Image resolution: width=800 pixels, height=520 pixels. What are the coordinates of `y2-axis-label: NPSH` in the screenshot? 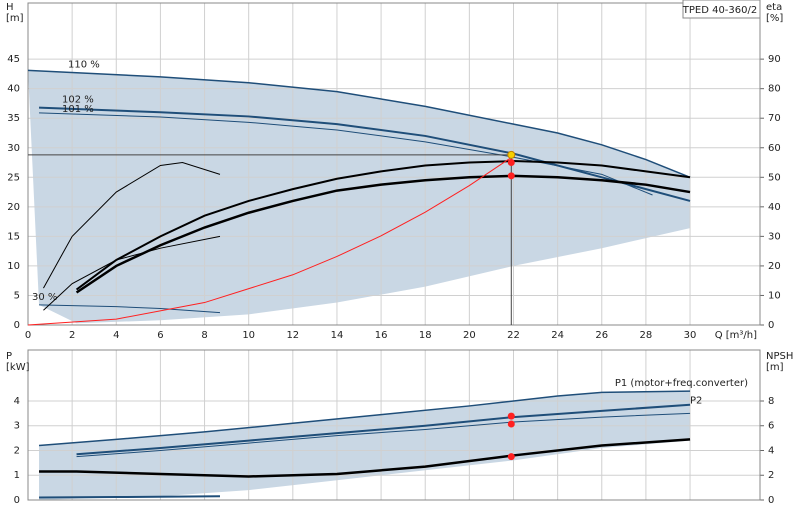 It's located at (779, 356).